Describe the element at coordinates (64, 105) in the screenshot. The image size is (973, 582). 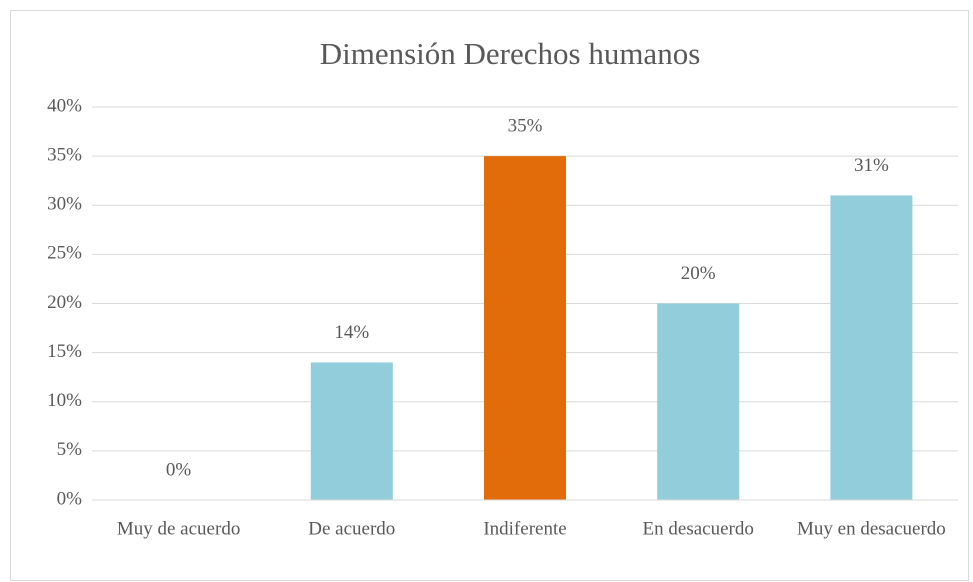
I see `y-tick-label: 40%` at that location.